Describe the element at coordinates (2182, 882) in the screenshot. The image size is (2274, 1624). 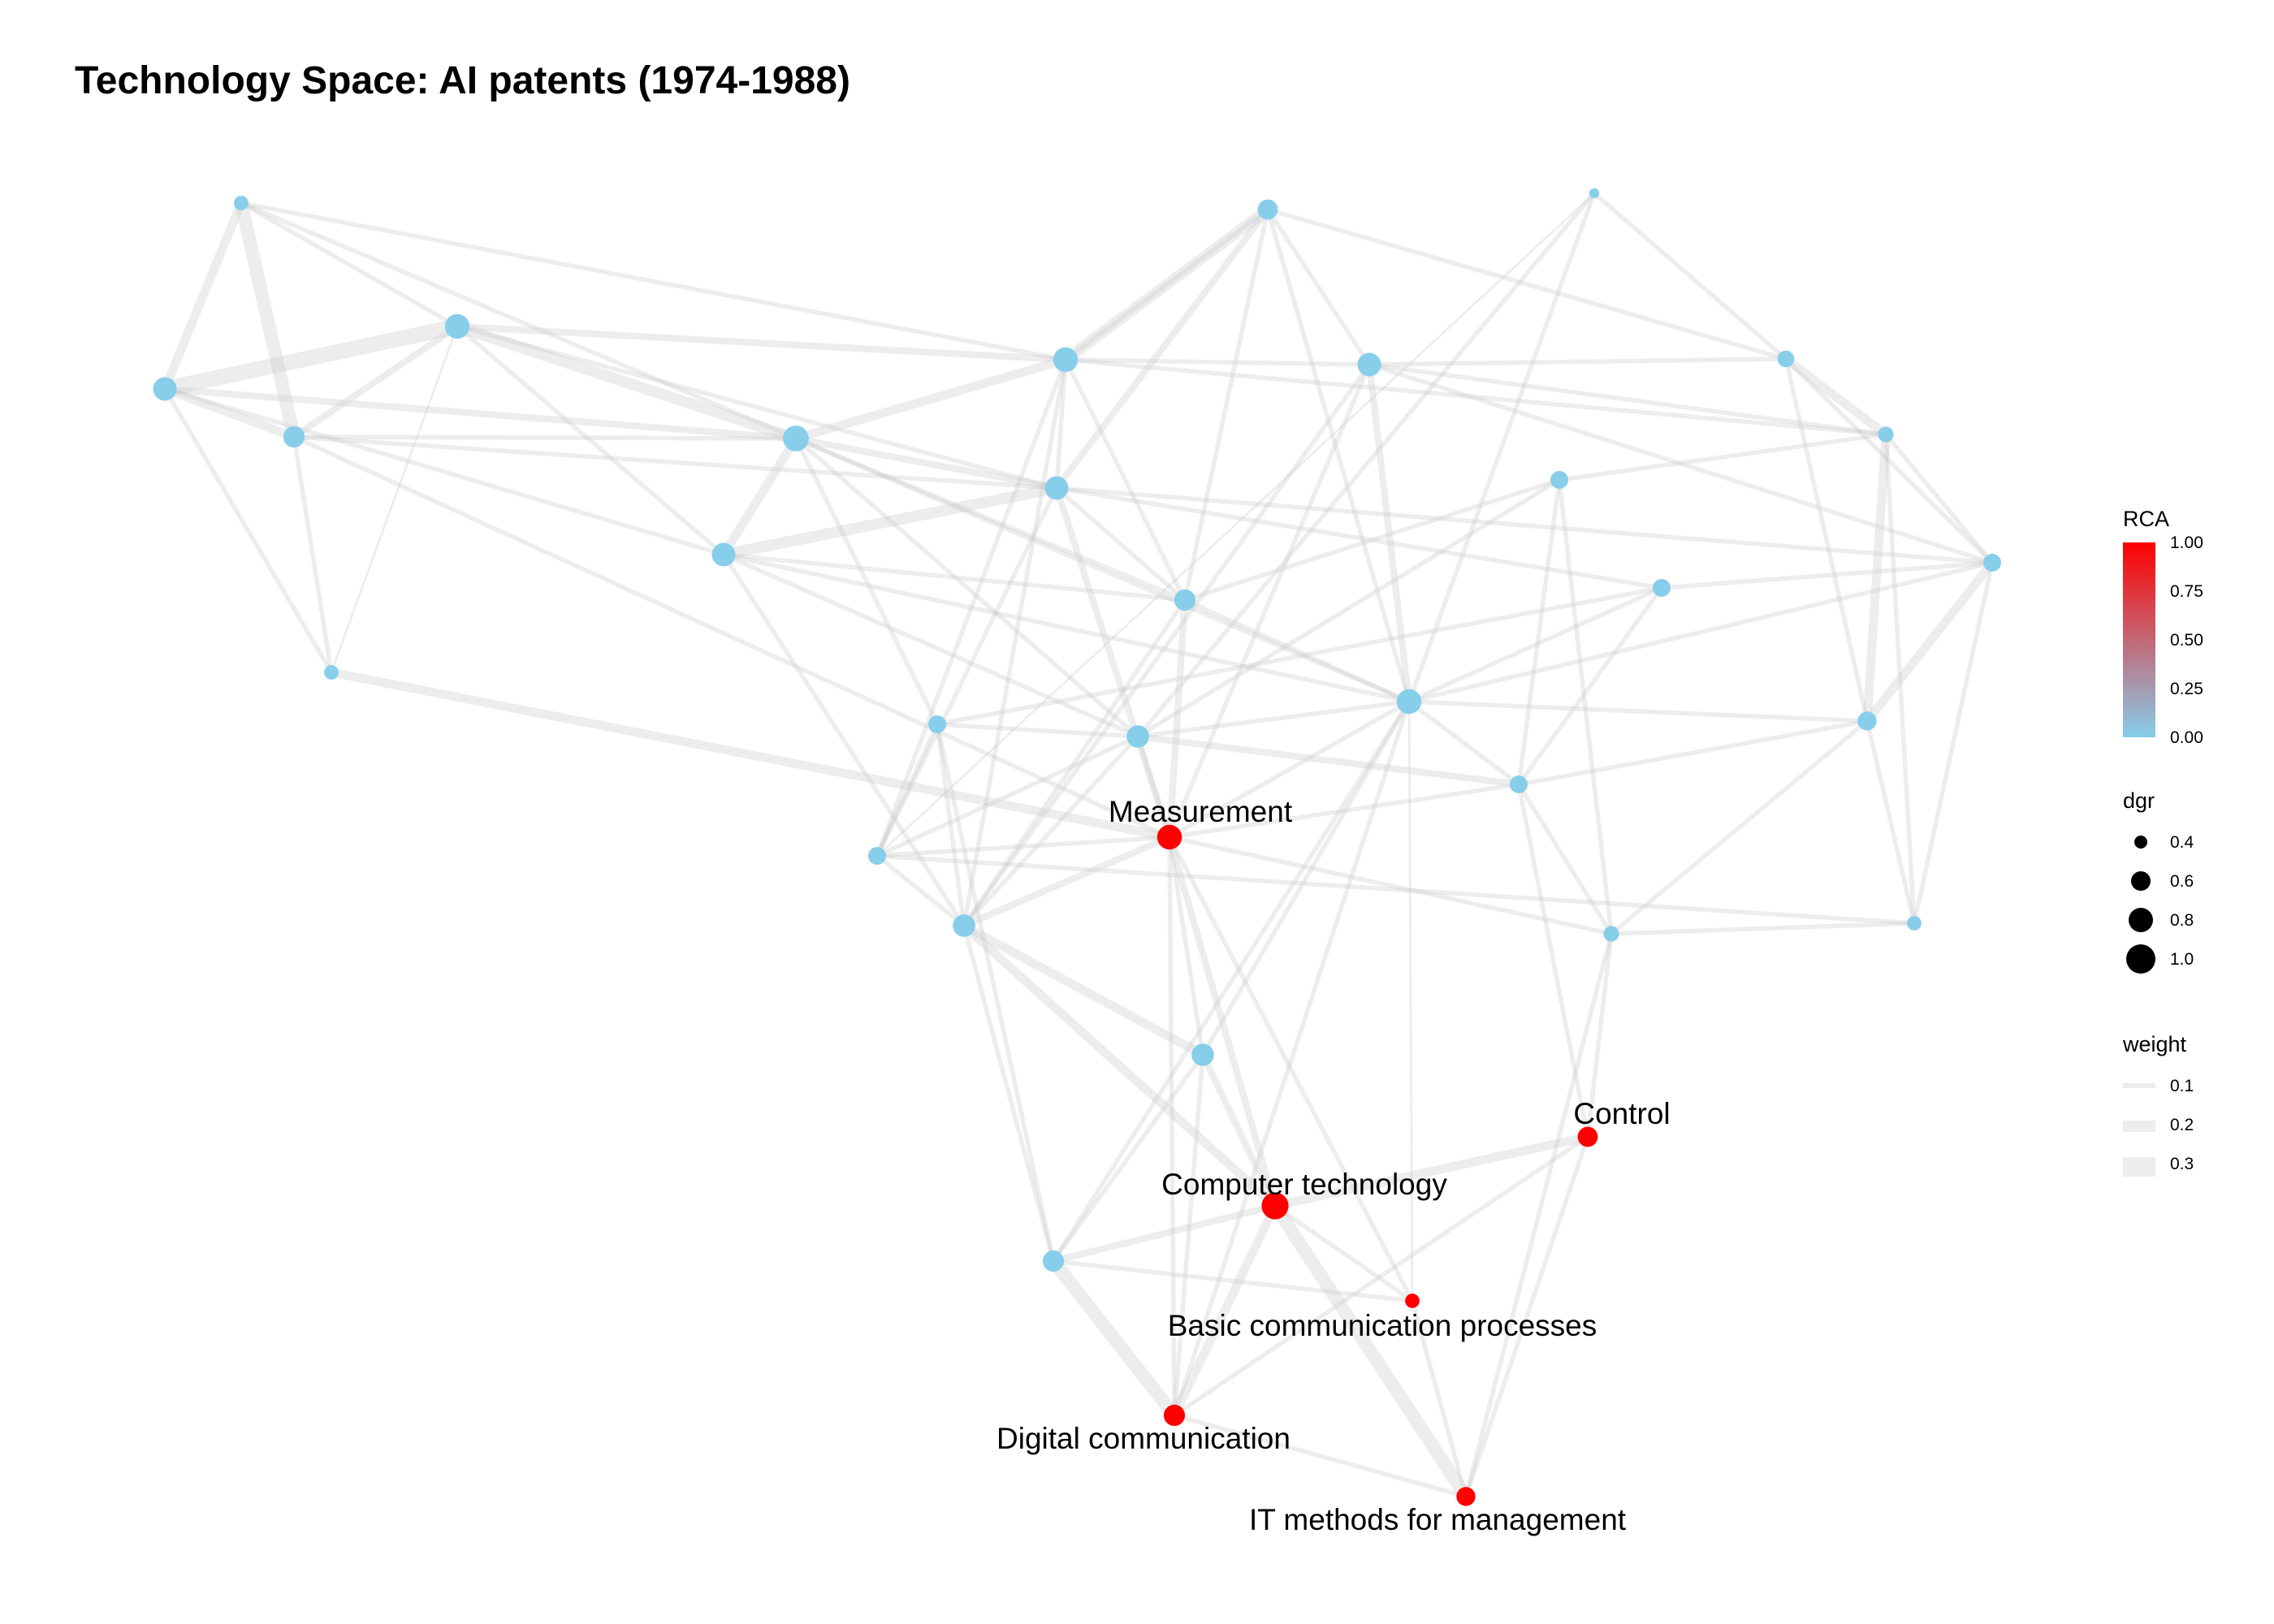
I see `dgr-legend-label: 0.6` at that location.